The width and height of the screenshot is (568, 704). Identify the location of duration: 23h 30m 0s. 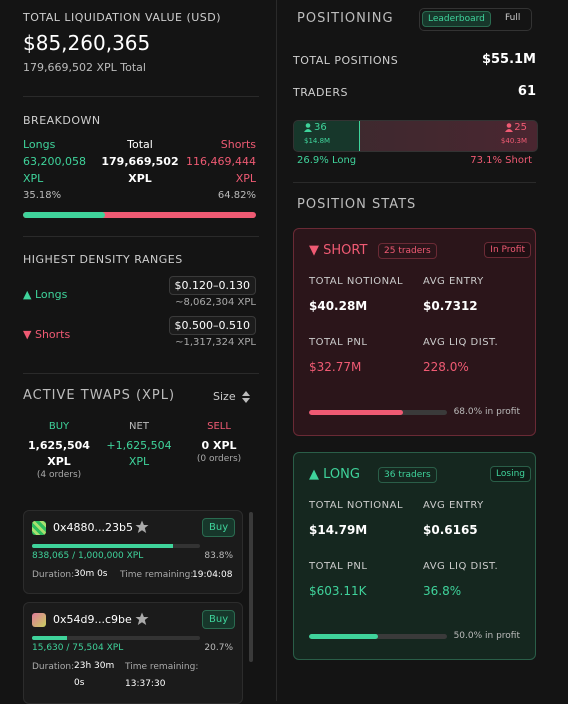
(94, 674).